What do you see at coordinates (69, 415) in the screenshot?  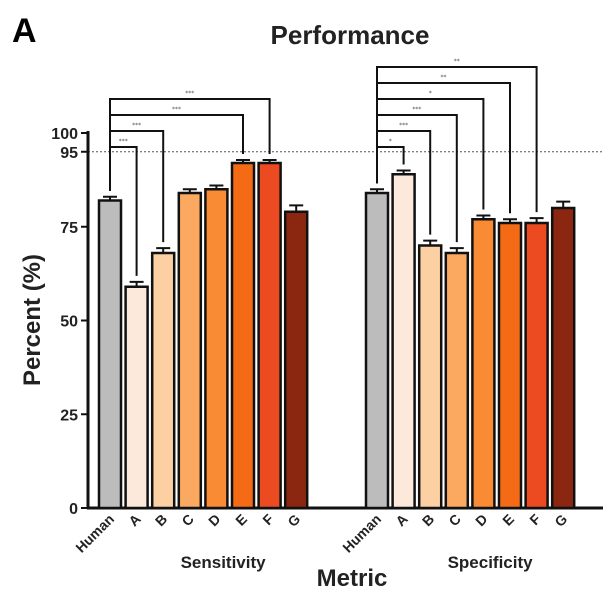 I see `y-tick-label: 25` at bounding box center [69, 415].